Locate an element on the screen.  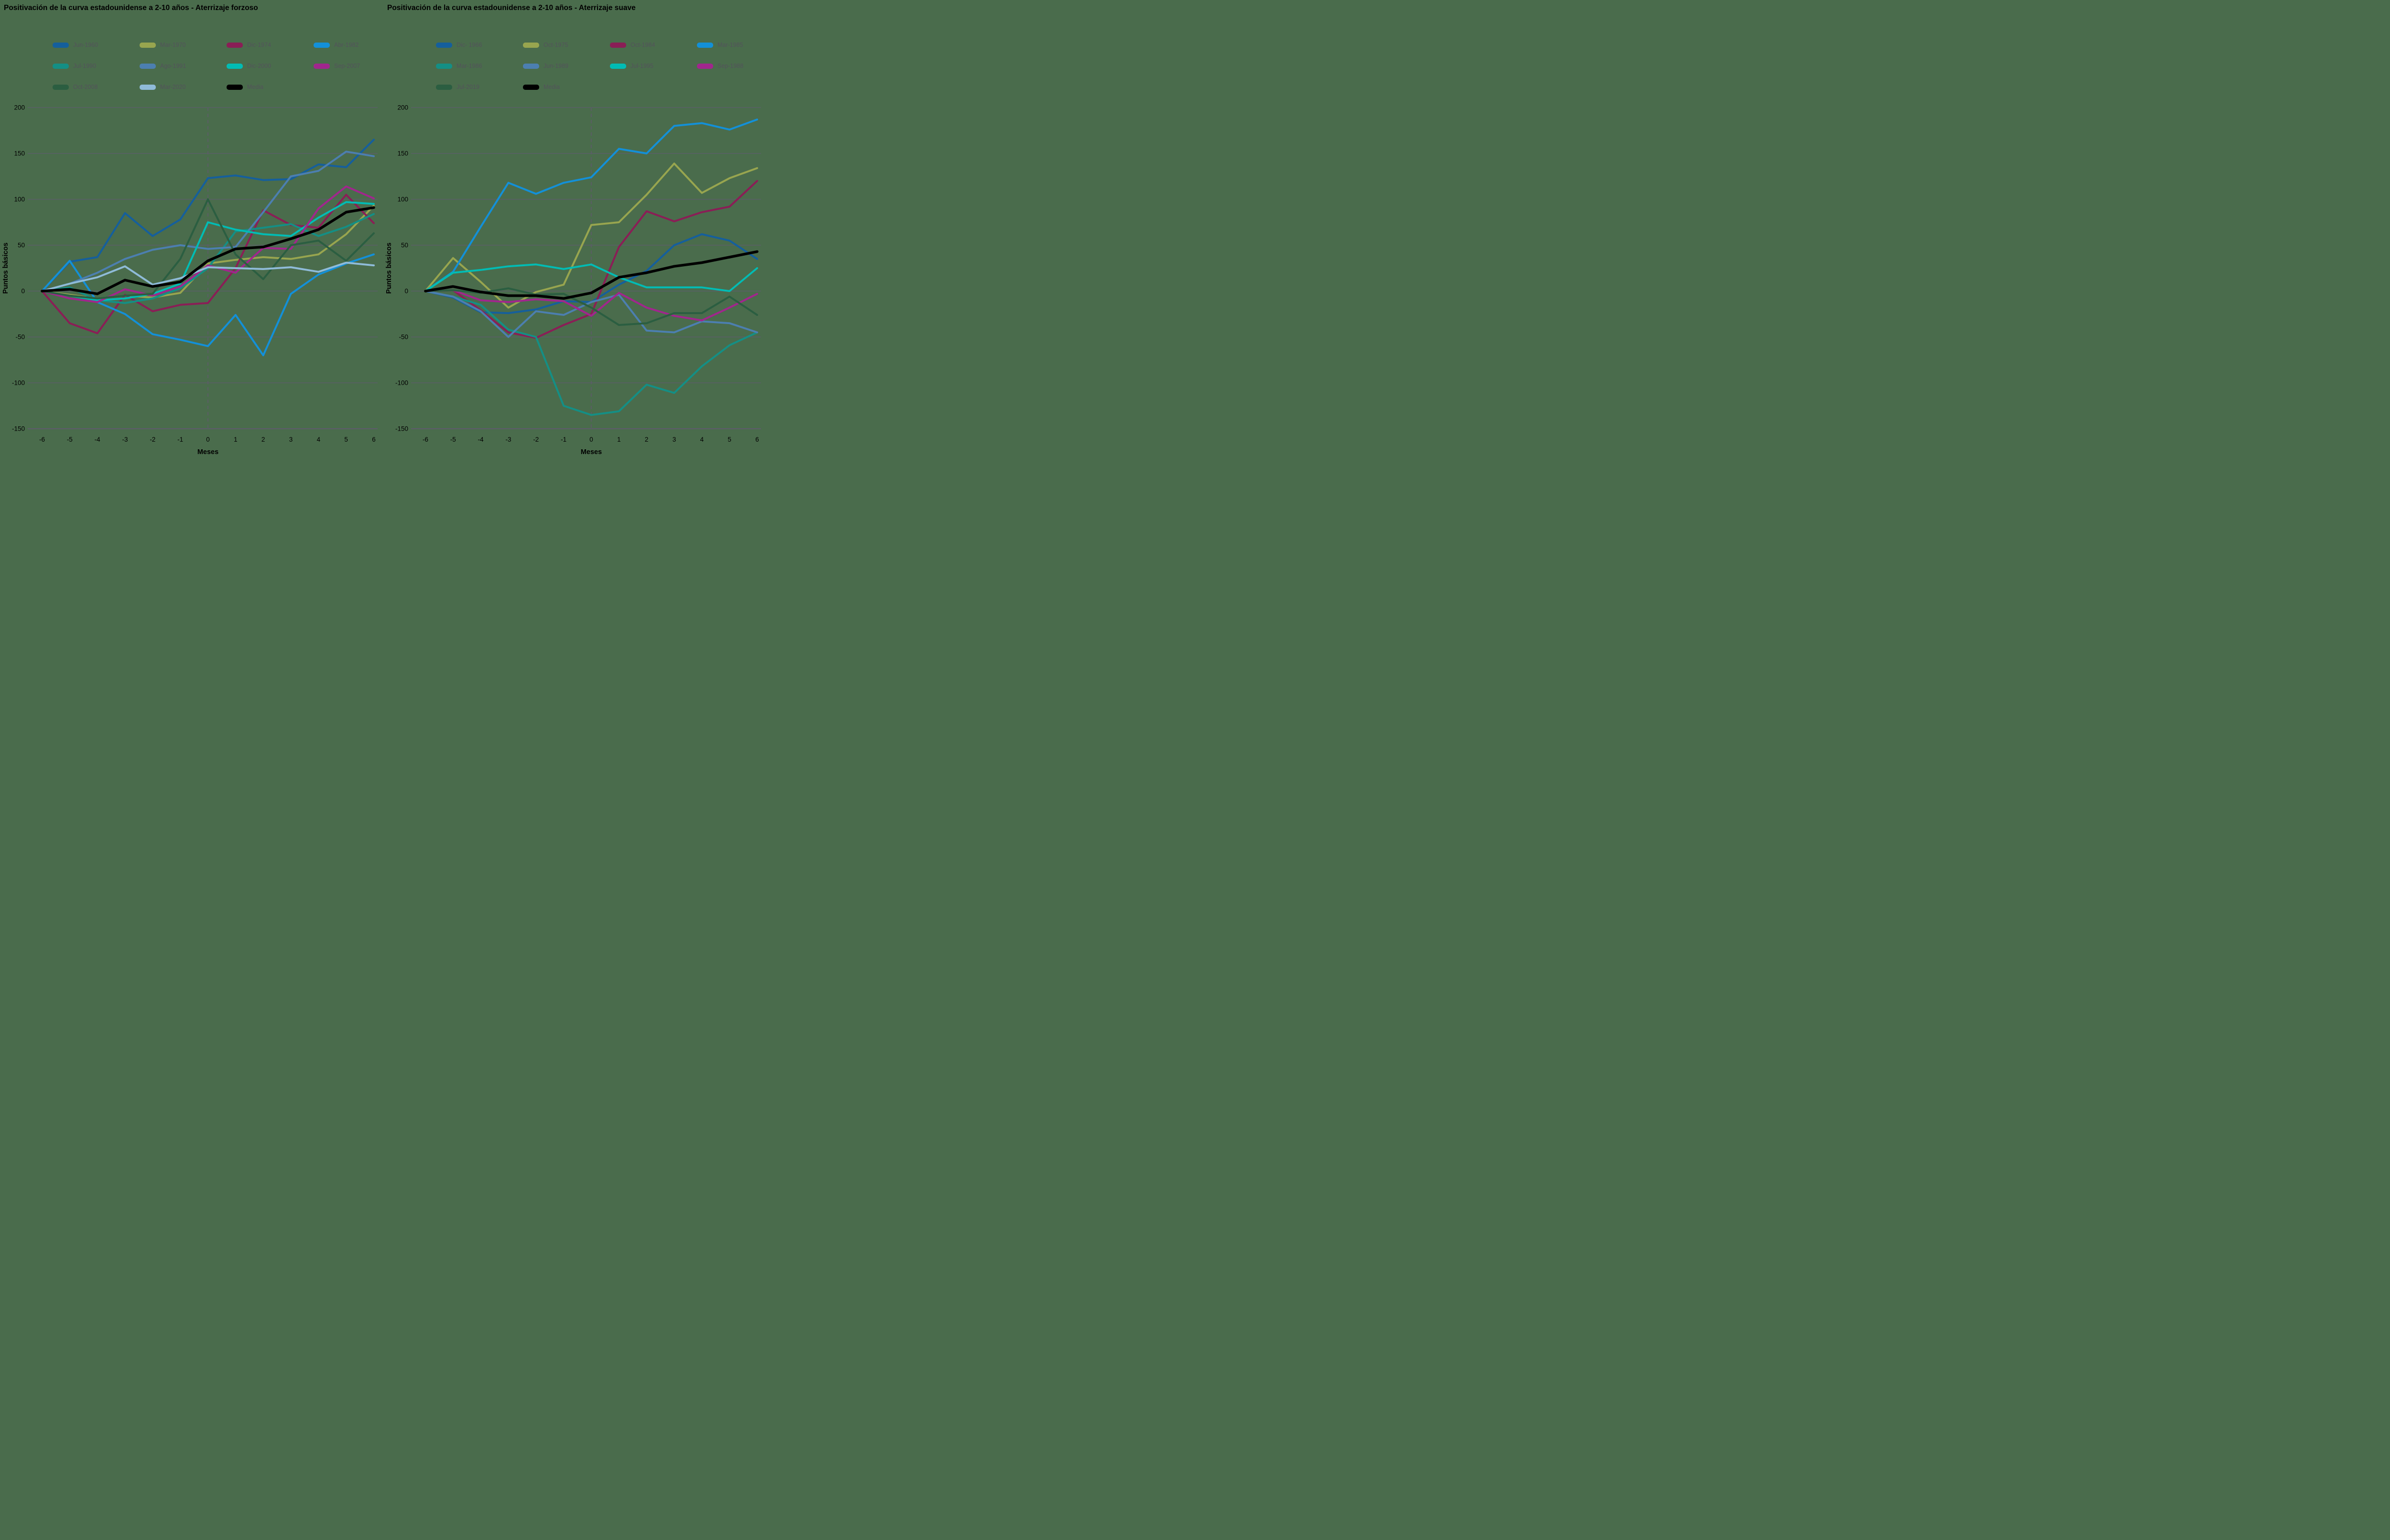
legend-item-mar-1986: Mar-1986 is located at coordinates (479, 66).